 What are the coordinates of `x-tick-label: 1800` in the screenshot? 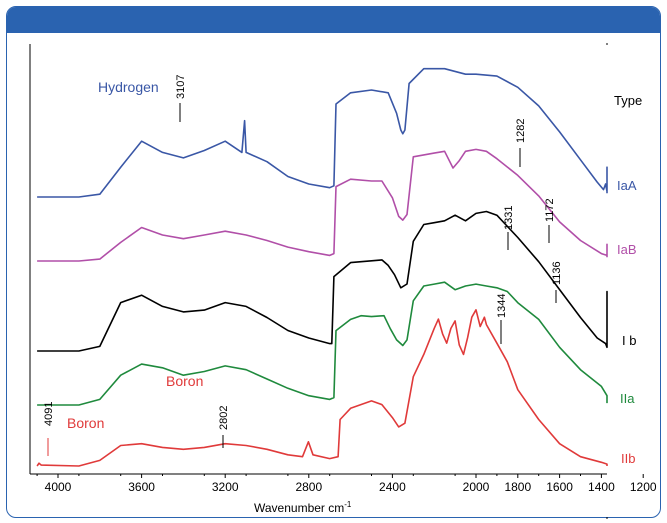 It's located at (517, 487).